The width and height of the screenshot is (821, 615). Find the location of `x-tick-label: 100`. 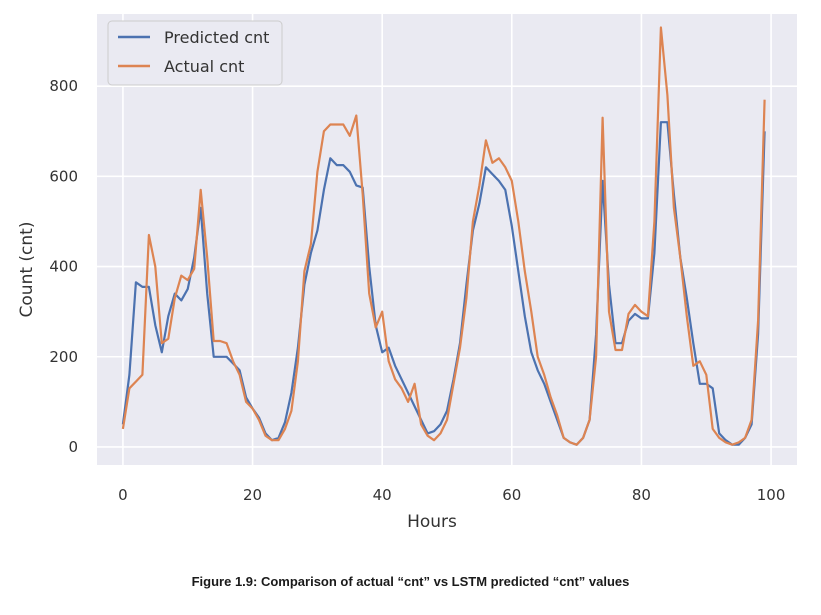

x-tick-label: 100 is located at coordinates (771, 495).